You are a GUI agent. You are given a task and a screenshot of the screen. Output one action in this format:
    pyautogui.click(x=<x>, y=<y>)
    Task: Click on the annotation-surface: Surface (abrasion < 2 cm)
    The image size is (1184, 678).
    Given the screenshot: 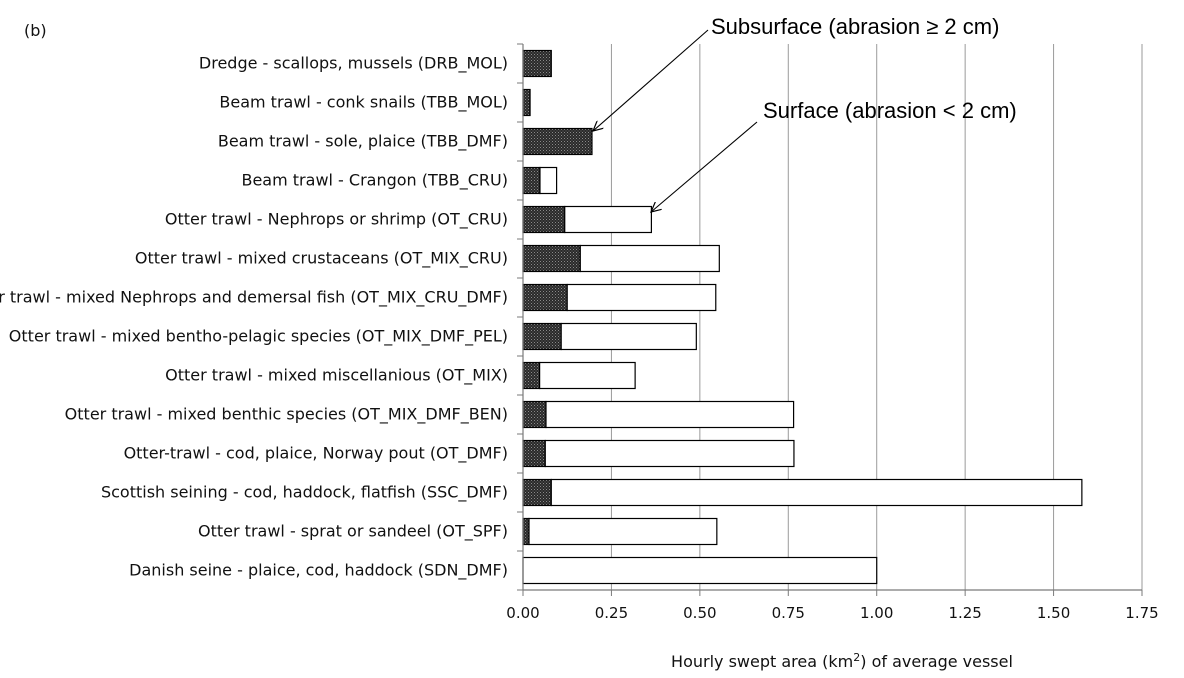 What is the action you would take?
    pyautogui.click(x=890, y=110)
    